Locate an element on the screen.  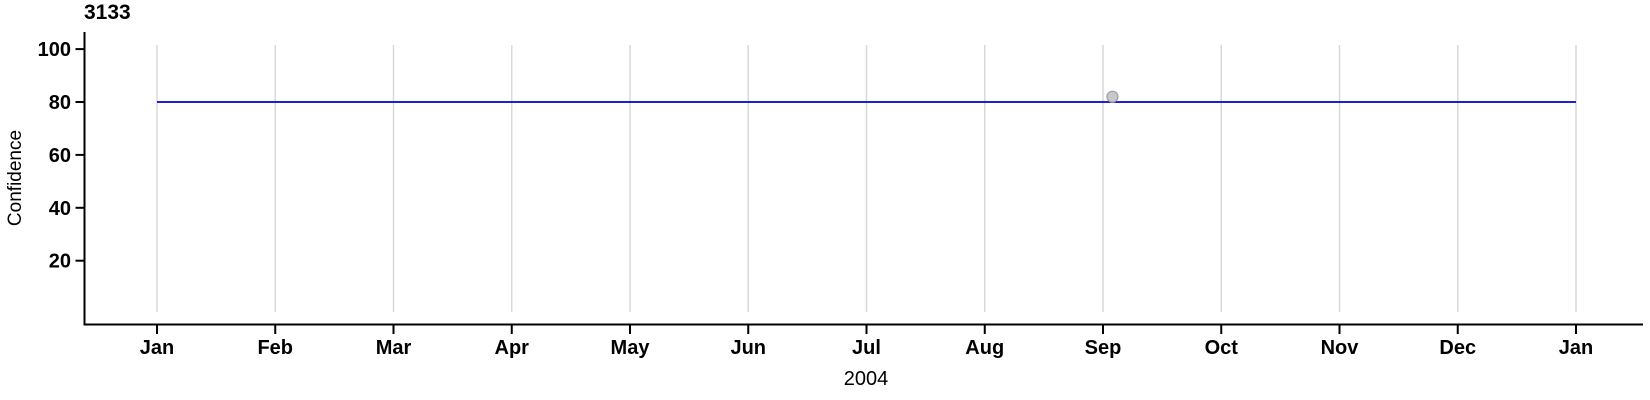
y-tick-label: 20 is located at coordinates (60, 262).